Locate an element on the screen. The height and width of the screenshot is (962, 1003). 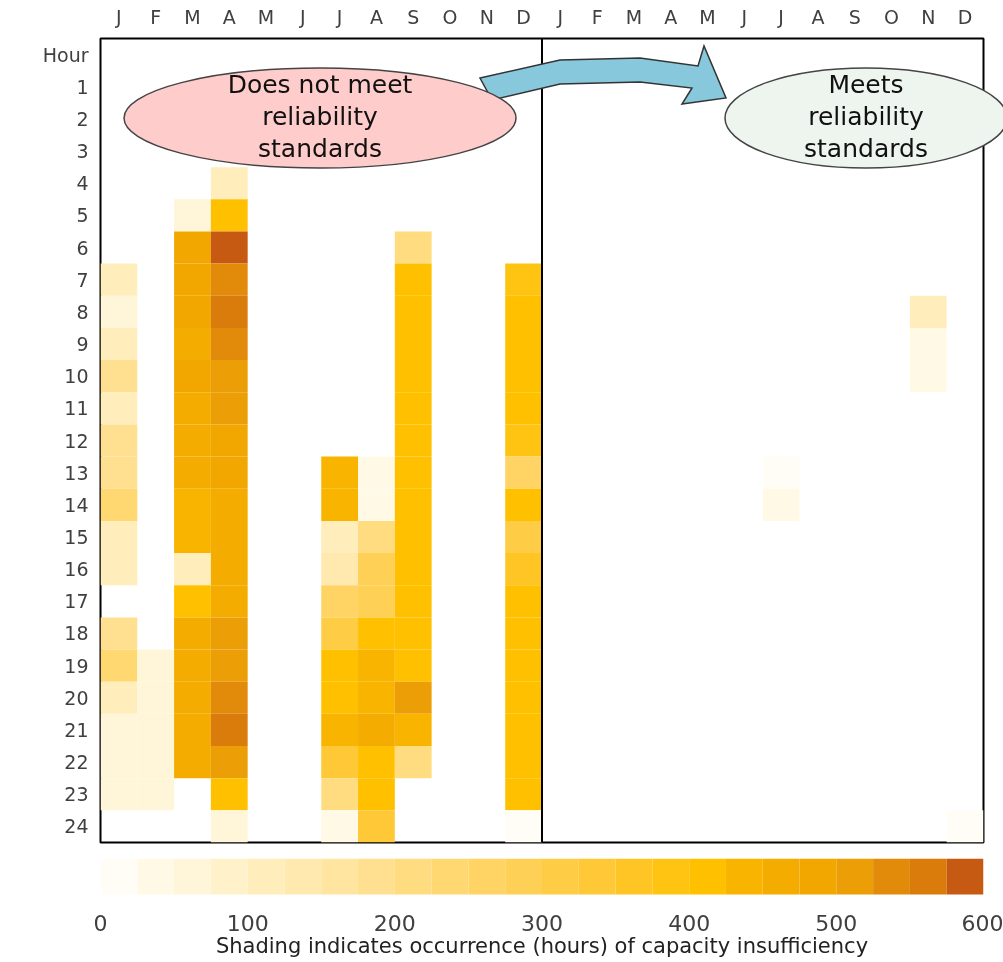
y-tick-label: 20 is located at coordinates (76, 697).